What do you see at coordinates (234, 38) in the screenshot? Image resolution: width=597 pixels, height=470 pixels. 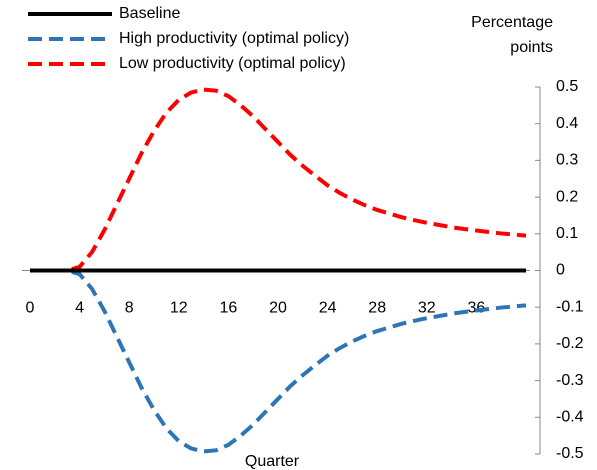 I see `legend-label: High productivity (optimal policy)` at bounding box center [234, 38].